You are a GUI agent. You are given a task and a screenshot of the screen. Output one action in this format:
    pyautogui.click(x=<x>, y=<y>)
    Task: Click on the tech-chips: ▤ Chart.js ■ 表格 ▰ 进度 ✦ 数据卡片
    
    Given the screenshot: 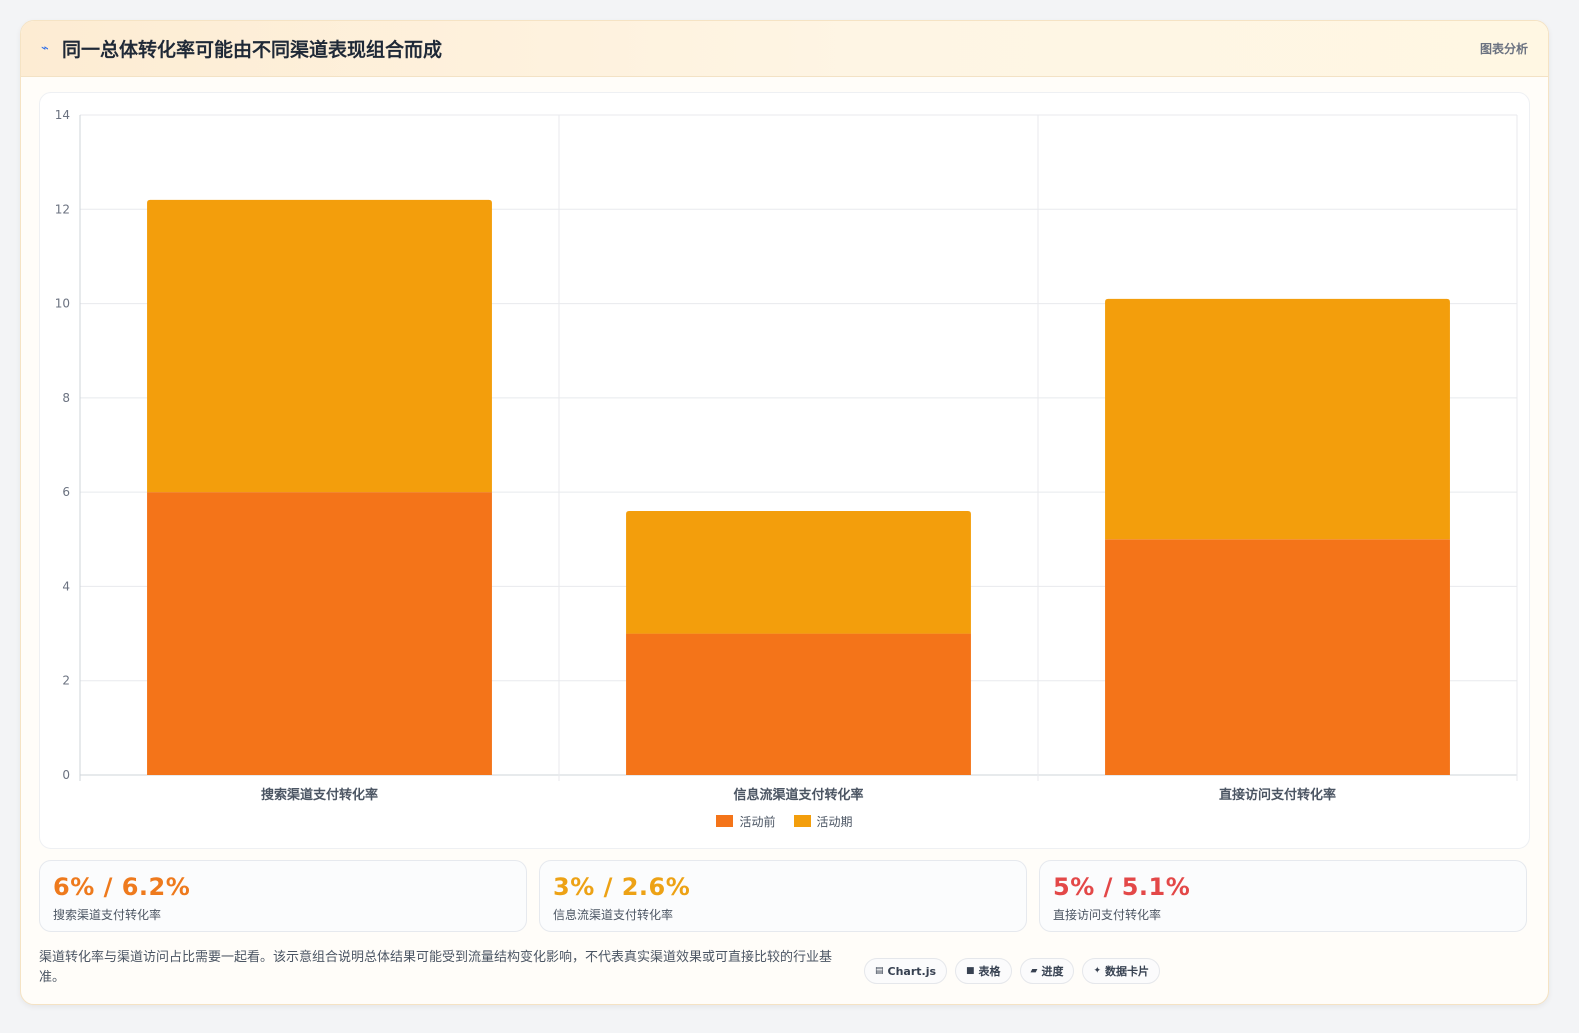 What is the action you would take?
    pyautogui.click(x=1012, y=972)
    